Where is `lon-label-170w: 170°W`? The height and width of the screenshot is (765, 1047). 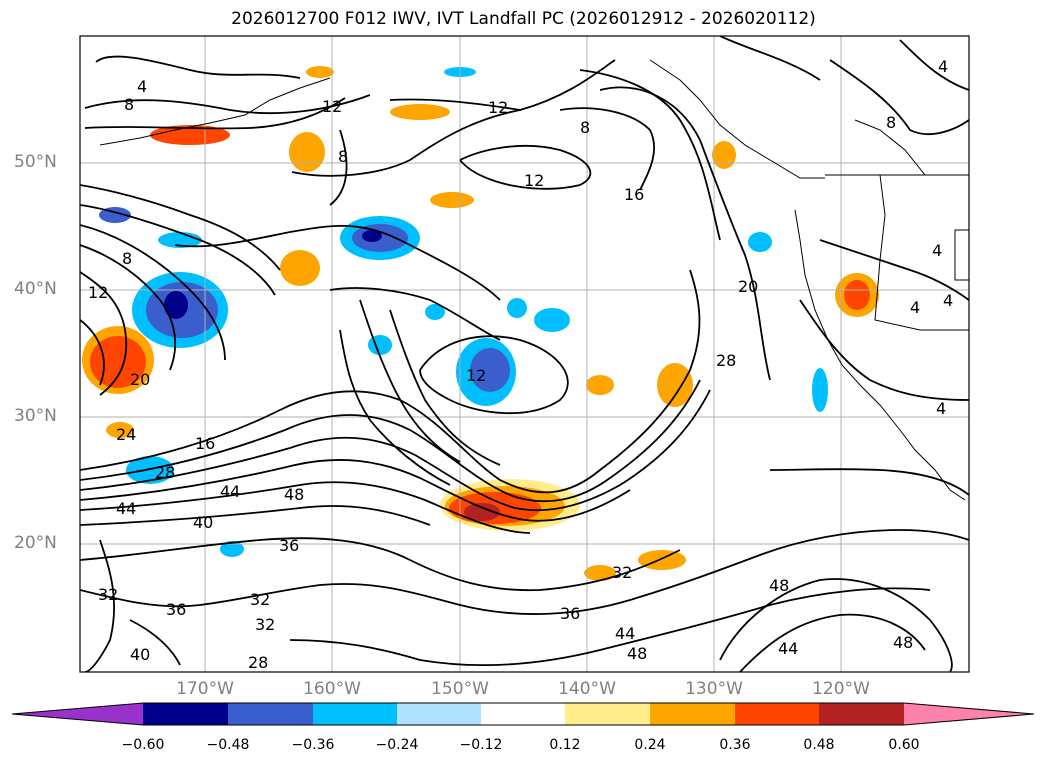
lon-label-170w: 170°W is located at coordinates (205, 689).